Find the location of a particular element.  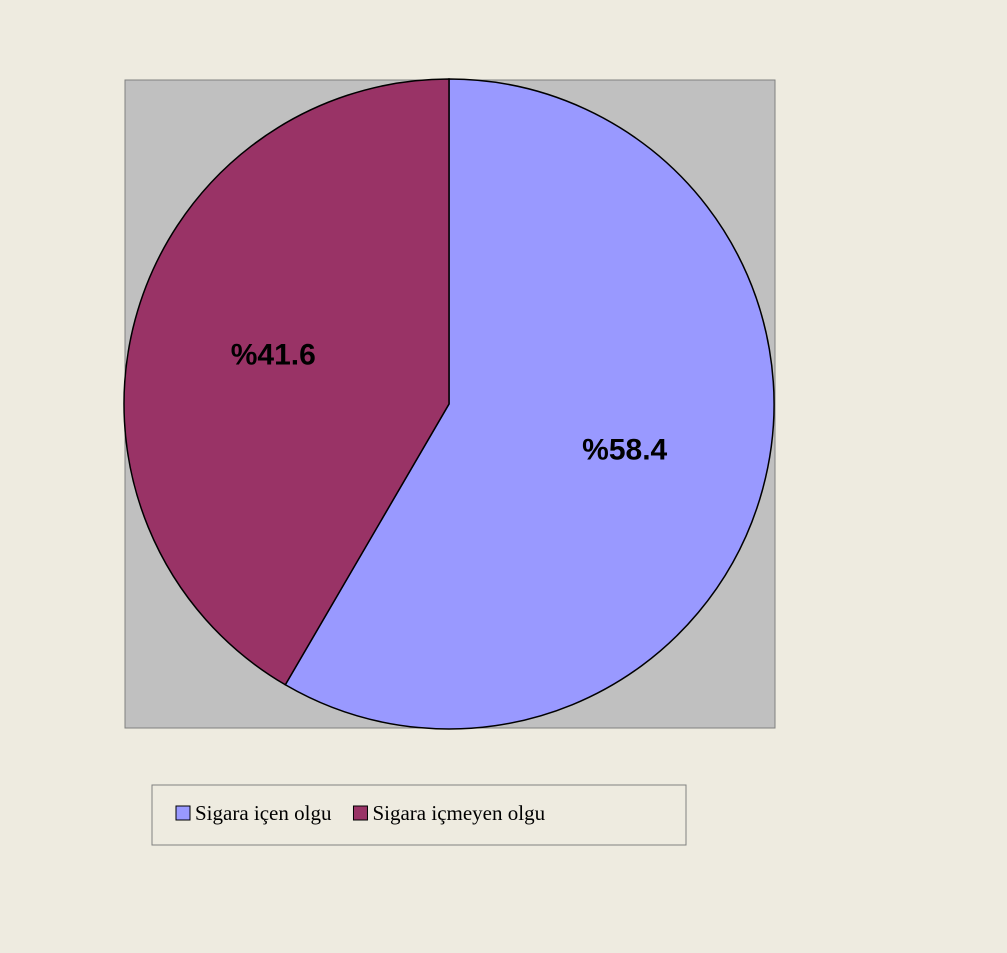

data-label: %41.6 is located at coordinates (273, 354).